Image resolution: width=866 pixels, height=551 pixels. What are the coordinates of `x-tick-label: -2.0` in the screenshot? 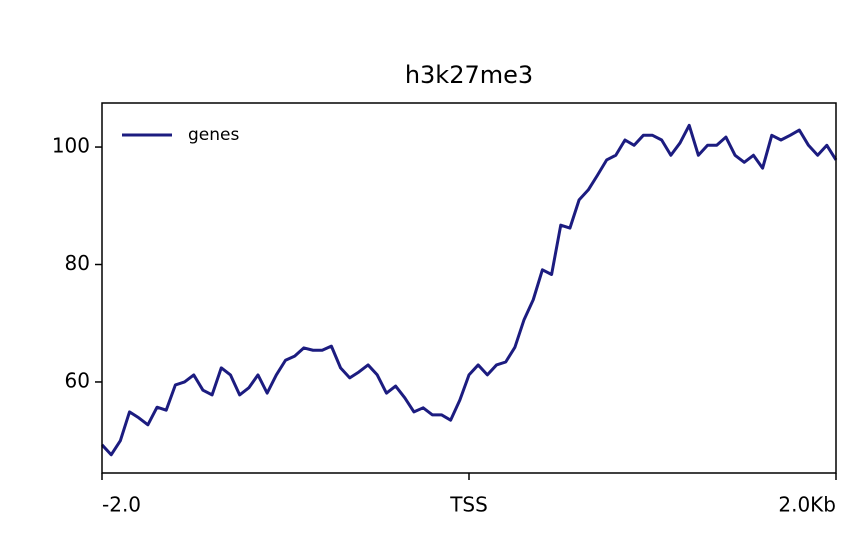 It's located at (121, 505).